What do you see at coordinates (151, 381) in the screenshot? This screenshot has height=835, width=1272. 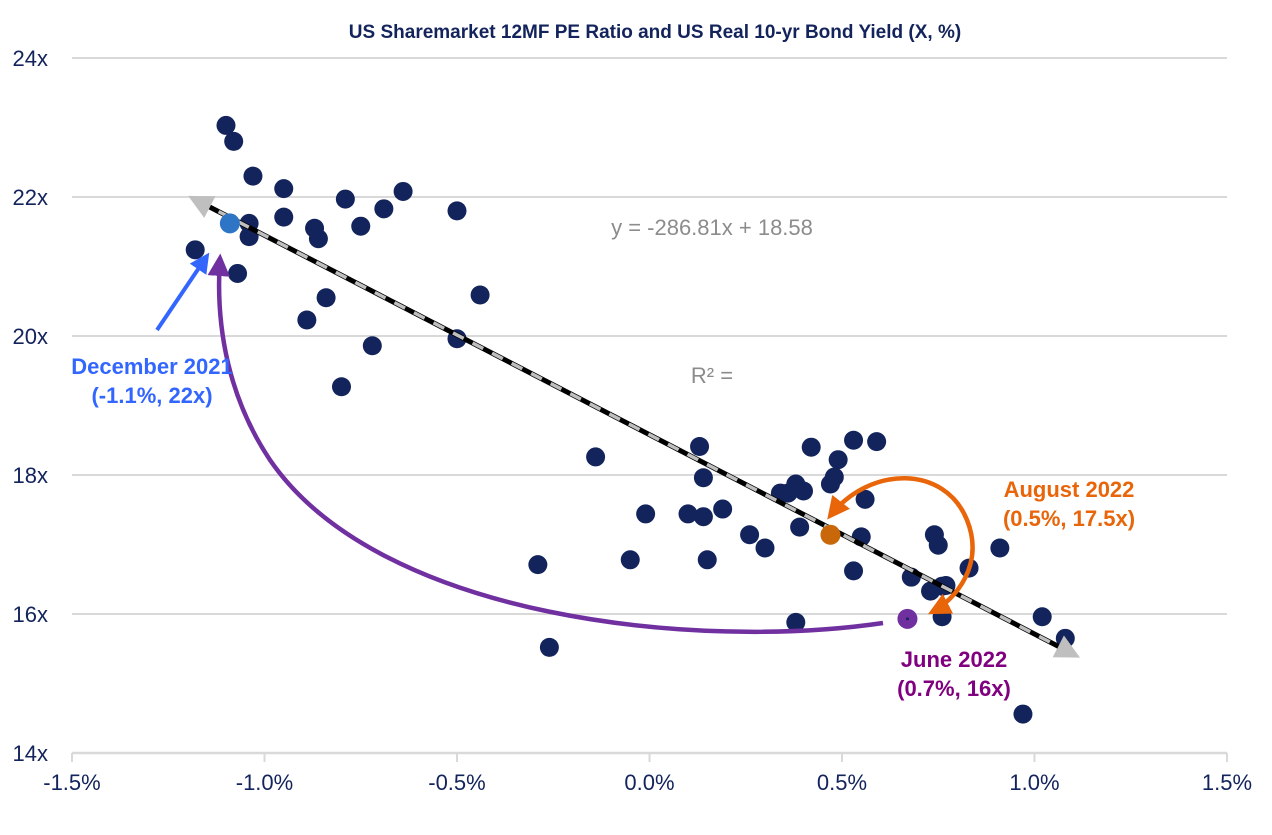 I see `annotation-december-2021: December 2021 (-1.1%, 22x)` at bounding box center [151, 381].